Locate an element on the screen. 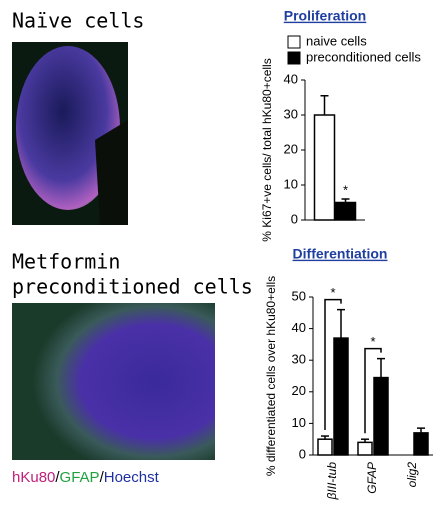  image-label: Naïve cells is located at coordinates (78, 21).